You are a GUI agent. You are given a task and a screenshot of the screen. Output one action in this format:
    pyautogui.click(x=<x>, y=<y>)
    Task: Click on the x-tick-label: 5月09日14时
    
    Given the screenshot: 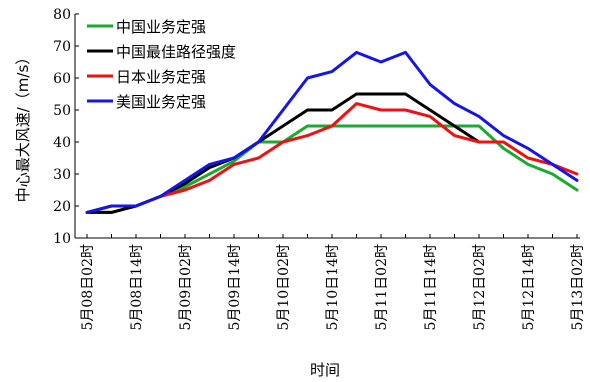 What is the action you would take?
    pyautogui.click(x=235, y=287)
    